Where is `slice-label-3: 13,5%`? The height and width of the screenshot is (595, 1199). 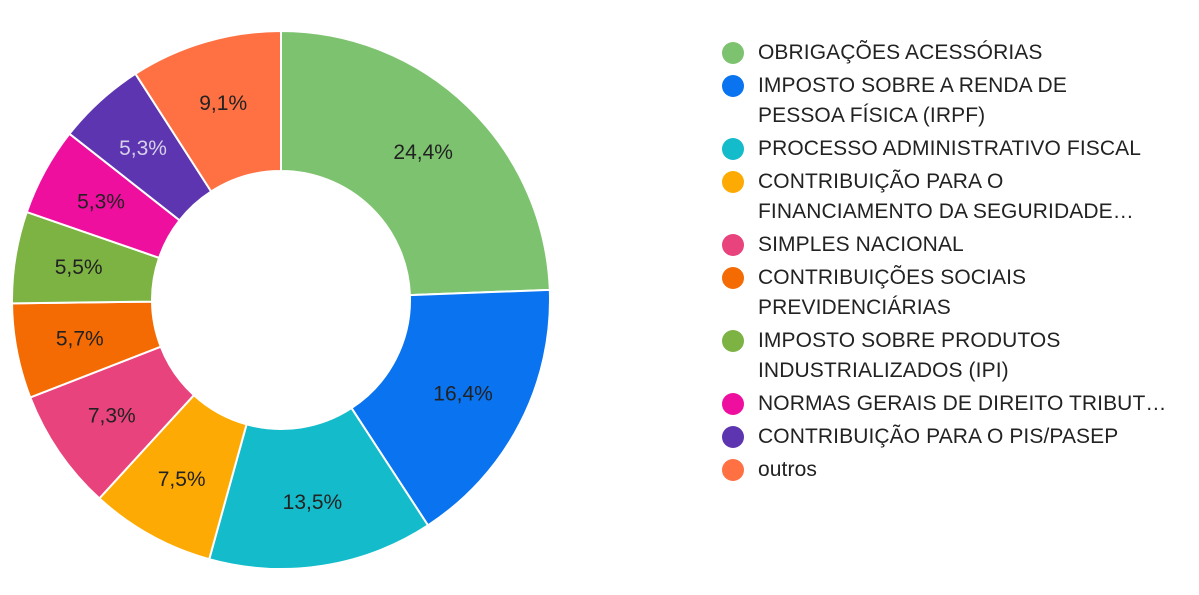 slice-label-3: 13,5% is located at coordinates (313, 502).